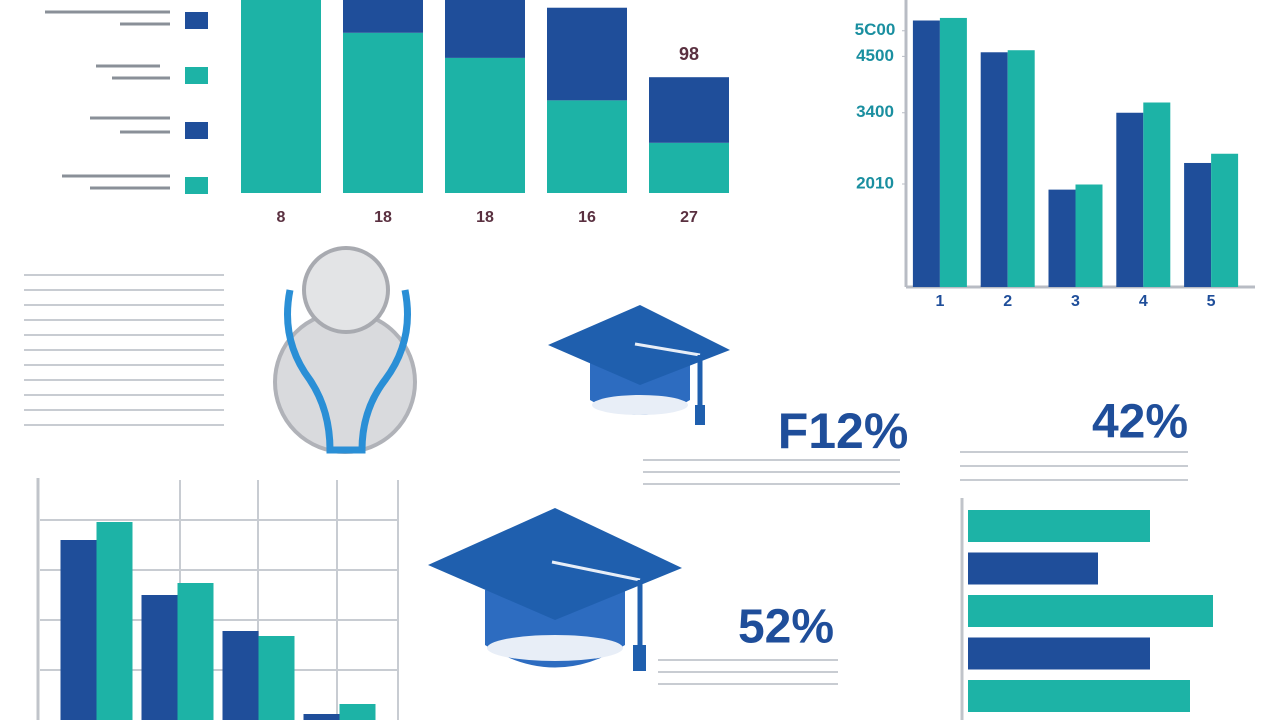 Image resolution: width=1280 pixels, height=720 pixels. What do you see at coordinates (875, 55) in the screenshot?
I see `y-tick-label: 4500` at bounding box center [875, 55].